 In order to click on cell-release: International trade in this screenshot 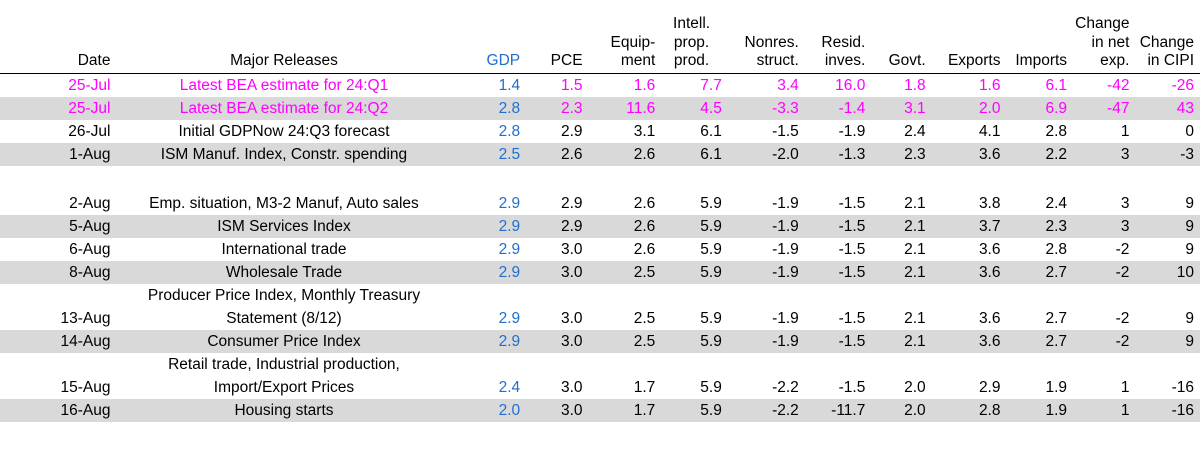, I will do `click(286, 249)`.